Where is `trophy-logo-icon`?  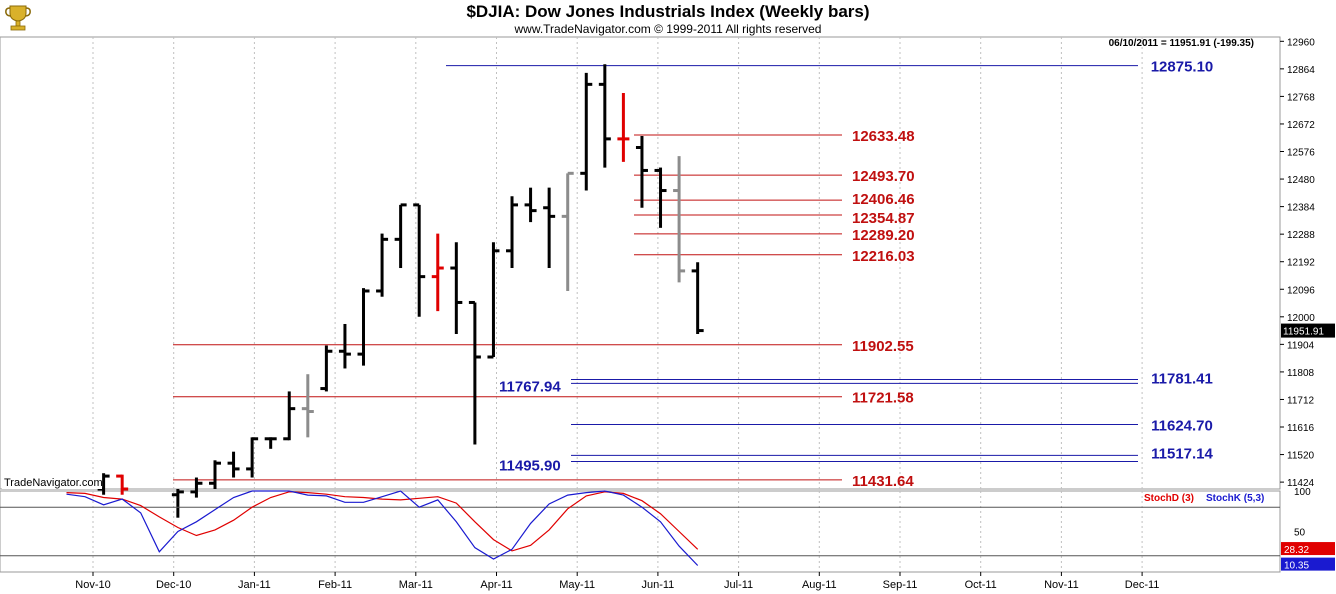
trophy-logo-icon is located at coordinates (18, 18).